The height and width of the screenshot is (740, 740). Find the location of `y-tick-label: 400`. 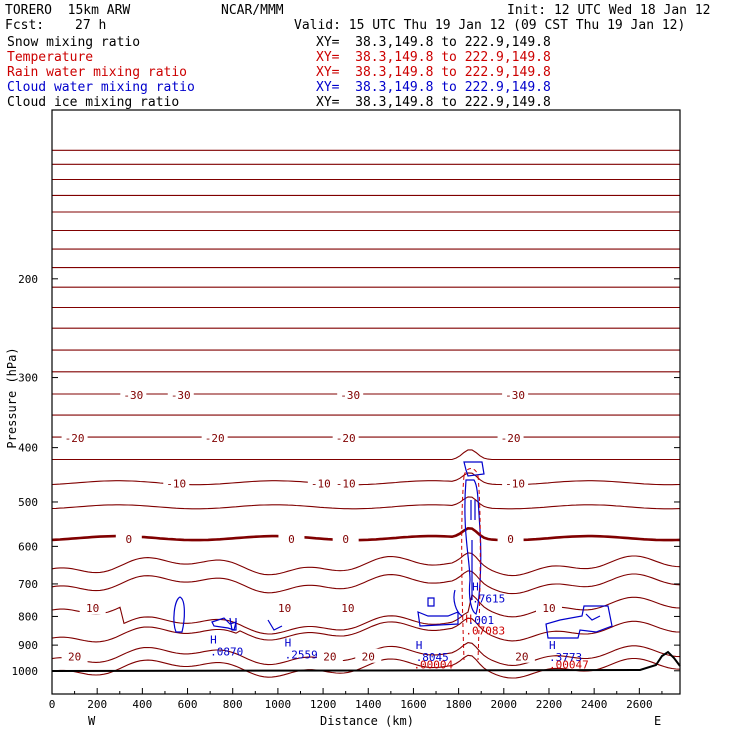

y-tick-label: 400 is located at coordinates (28, 448).